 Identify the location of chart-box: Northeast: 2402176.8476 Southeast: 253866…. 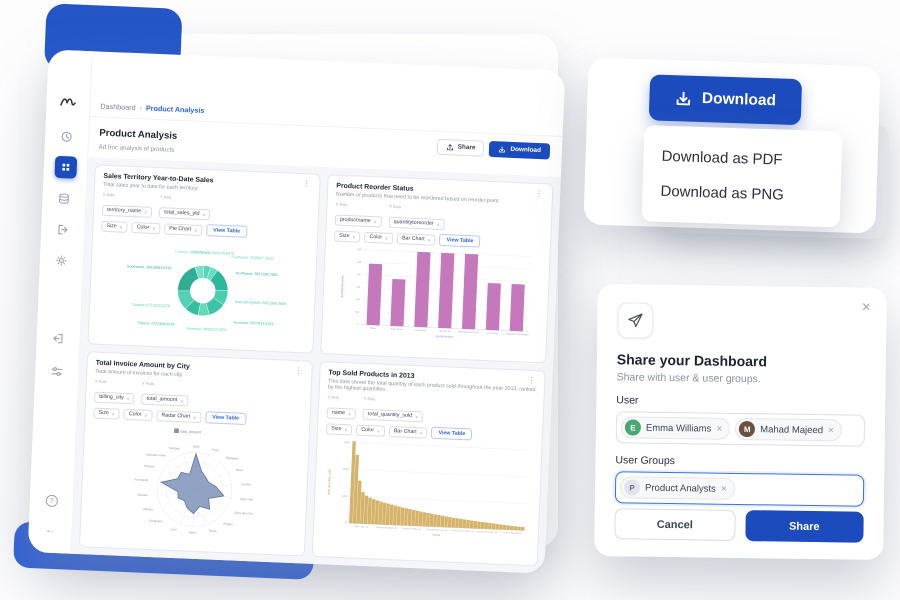
(203, 290).